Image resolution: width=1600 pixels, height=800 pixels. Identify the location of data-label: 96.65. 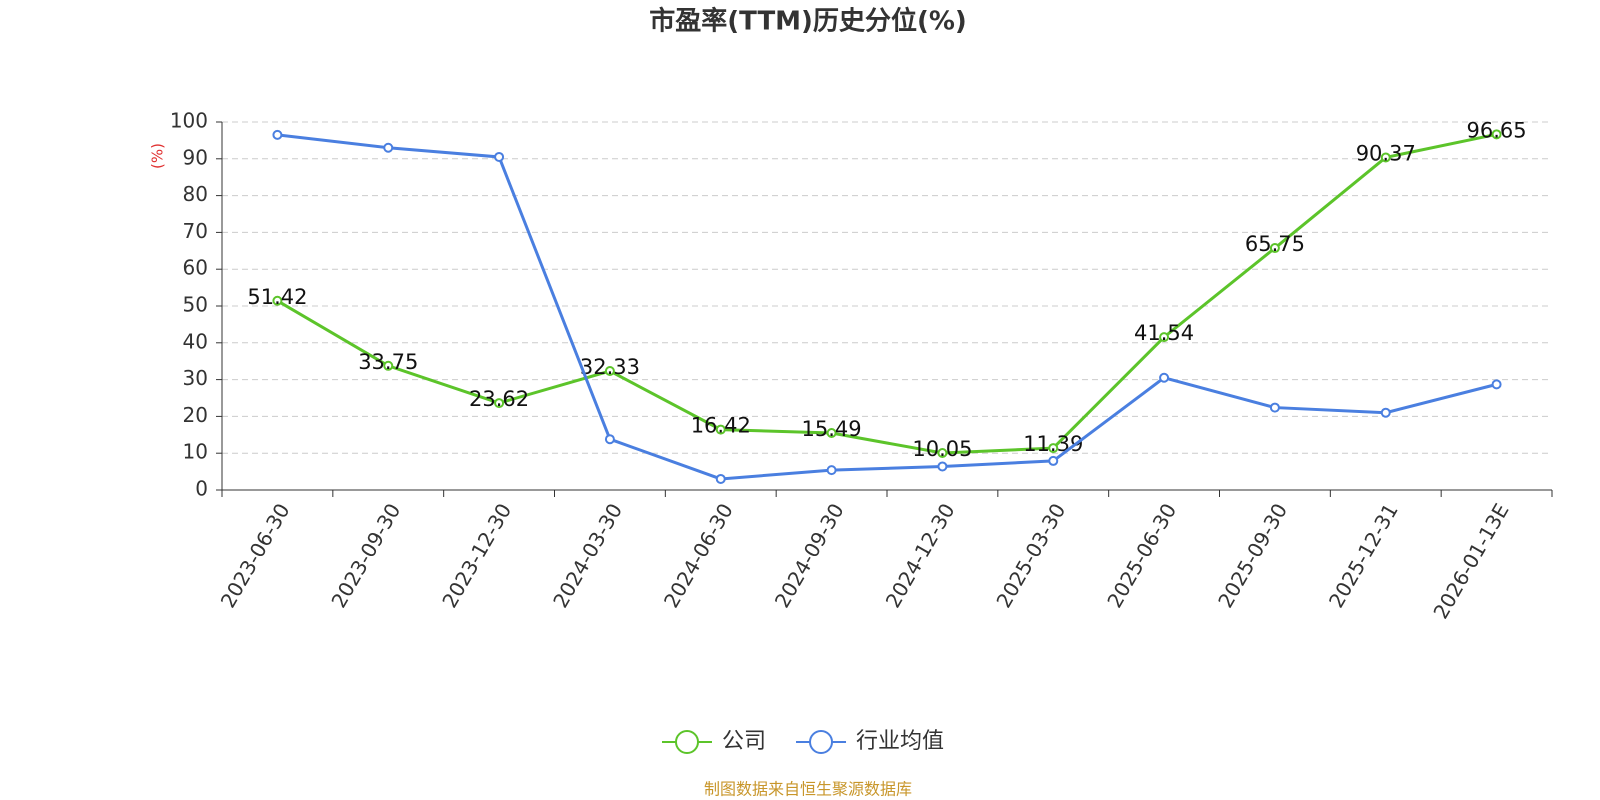
(1497, 130).